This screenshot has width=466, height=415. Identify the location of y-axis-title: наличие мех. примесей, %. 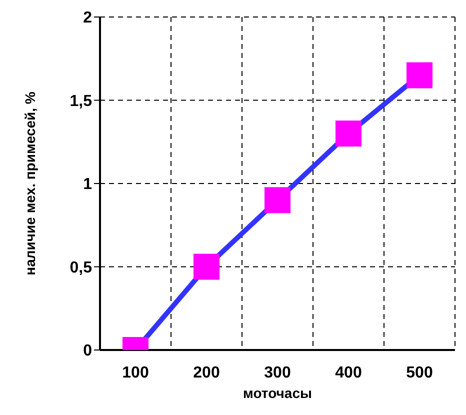
(30, 183).